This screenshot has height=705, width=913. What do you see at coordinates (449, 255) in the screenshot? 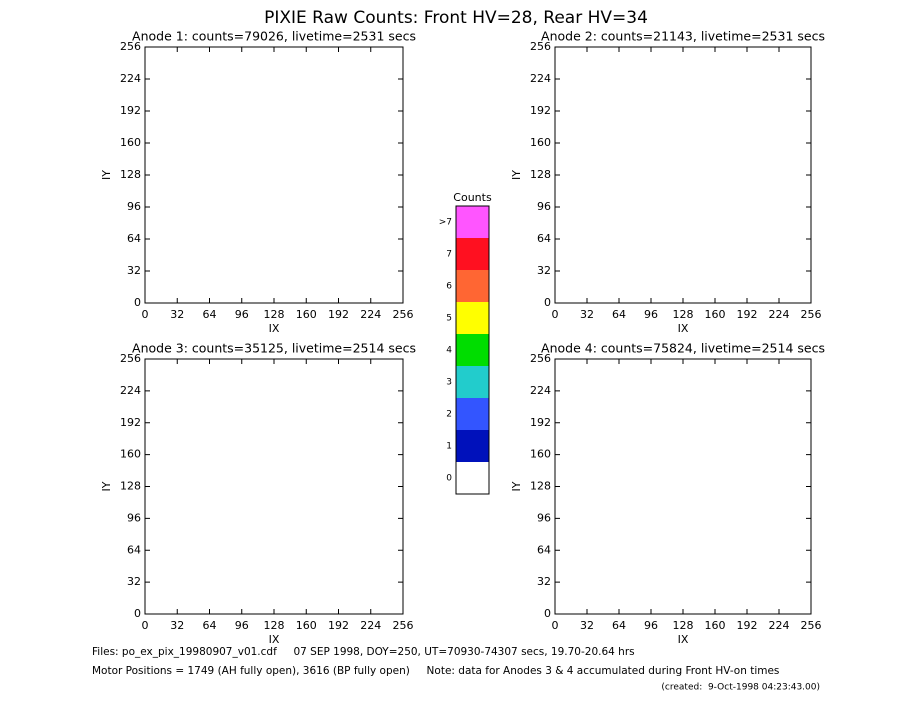
I see `colorbar-label: 7` at bounding box center [449, 255].